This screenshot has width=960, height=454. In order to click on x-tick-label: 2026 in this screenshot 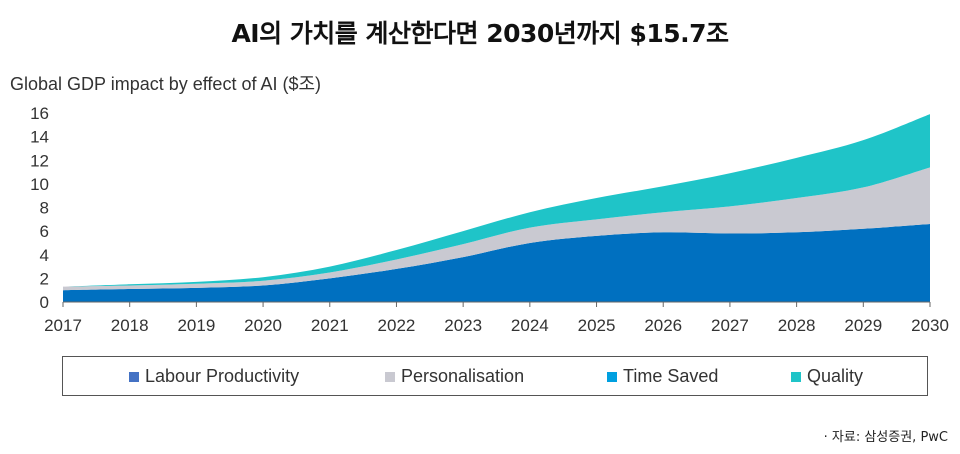, I will do `click(663, 325)`.